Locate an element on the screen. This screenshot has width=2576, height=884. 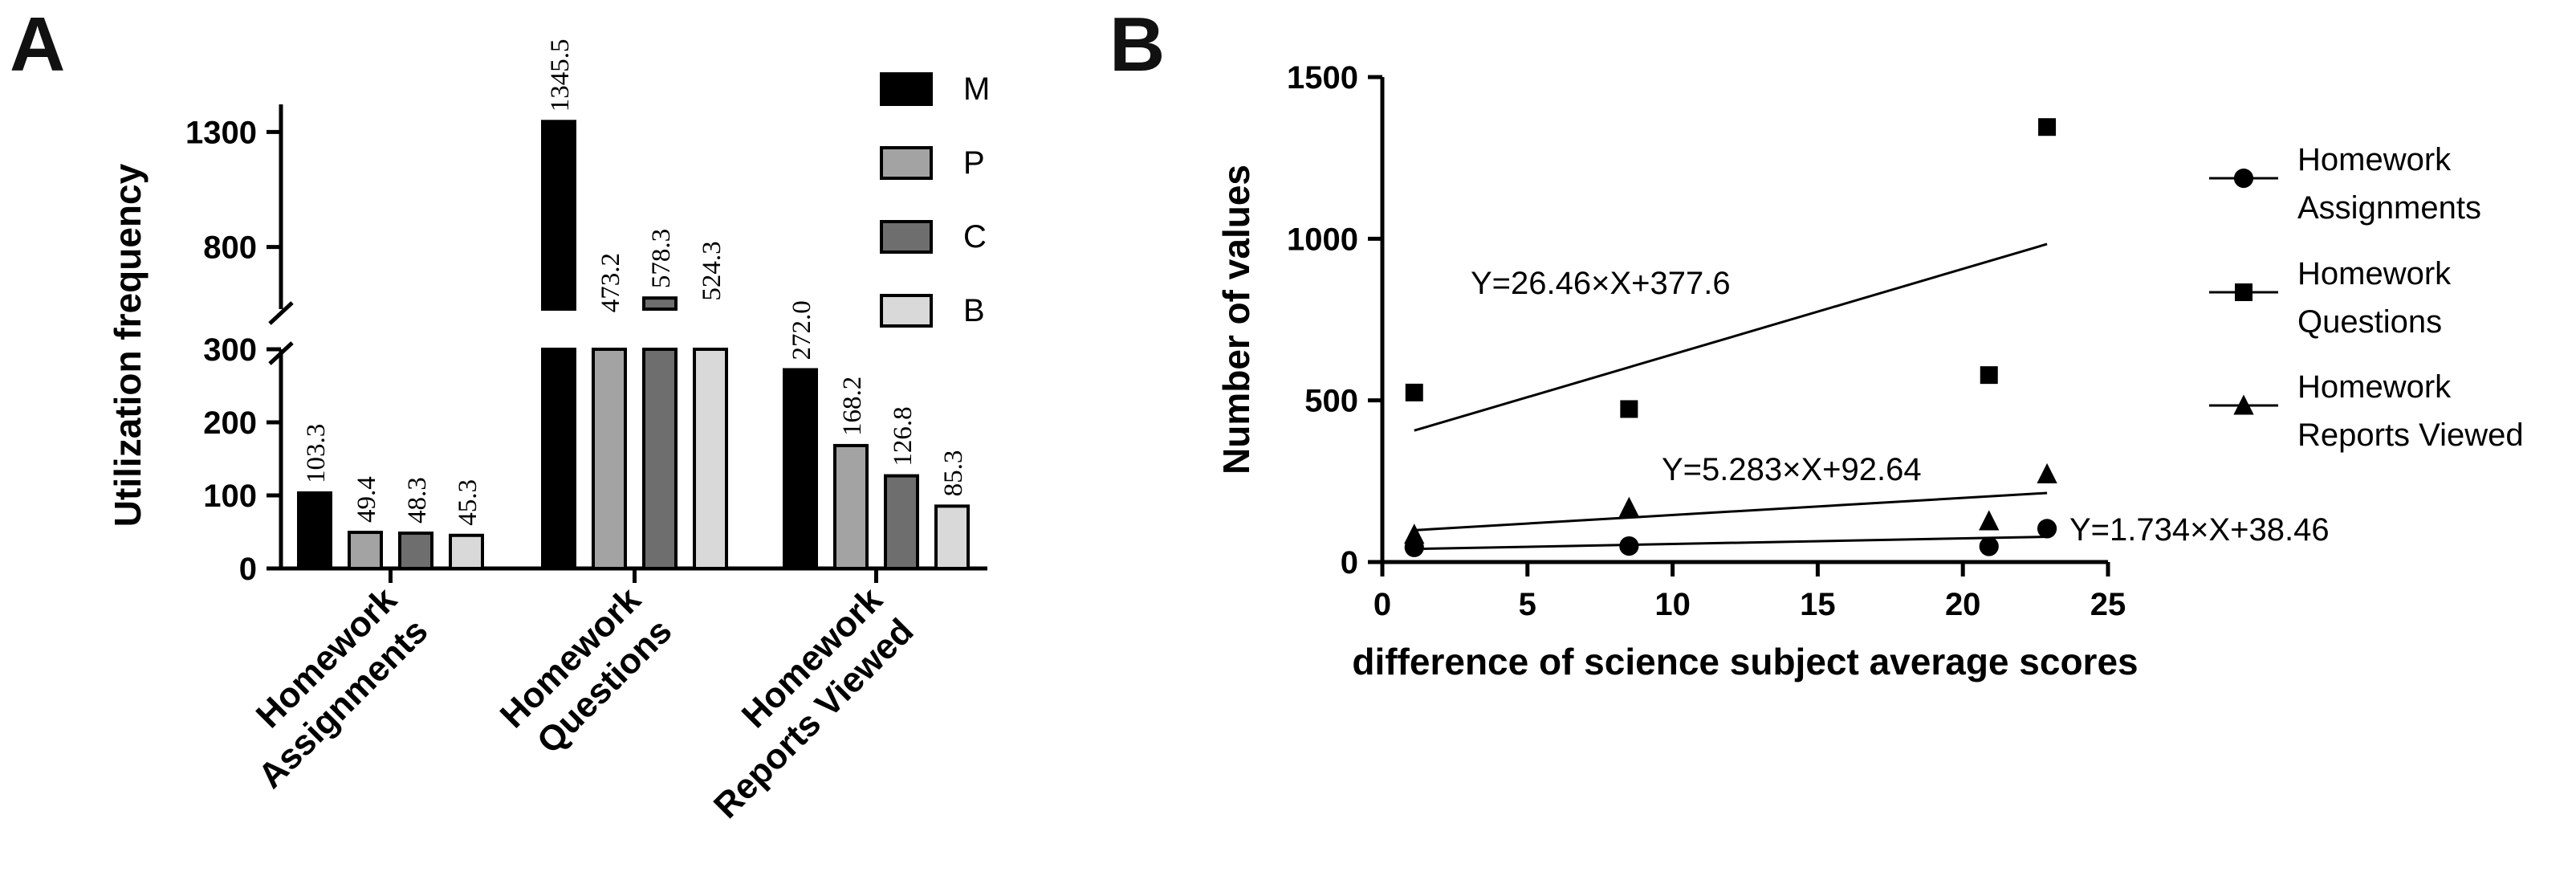
bar-p-1-lower is located at coordinates (609, 459).